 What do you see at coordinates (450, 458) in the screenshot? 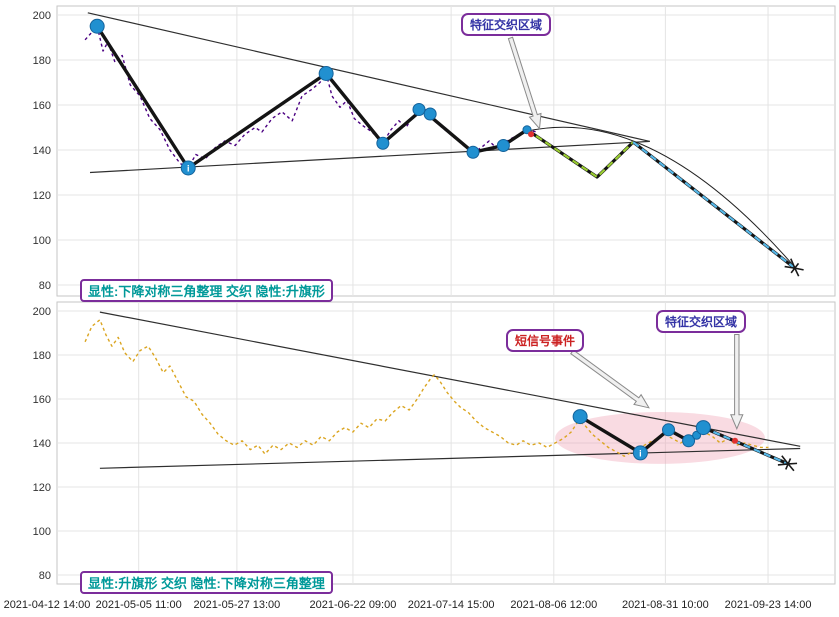
I see `lower-flag-line` at bounding box center [450, 458].